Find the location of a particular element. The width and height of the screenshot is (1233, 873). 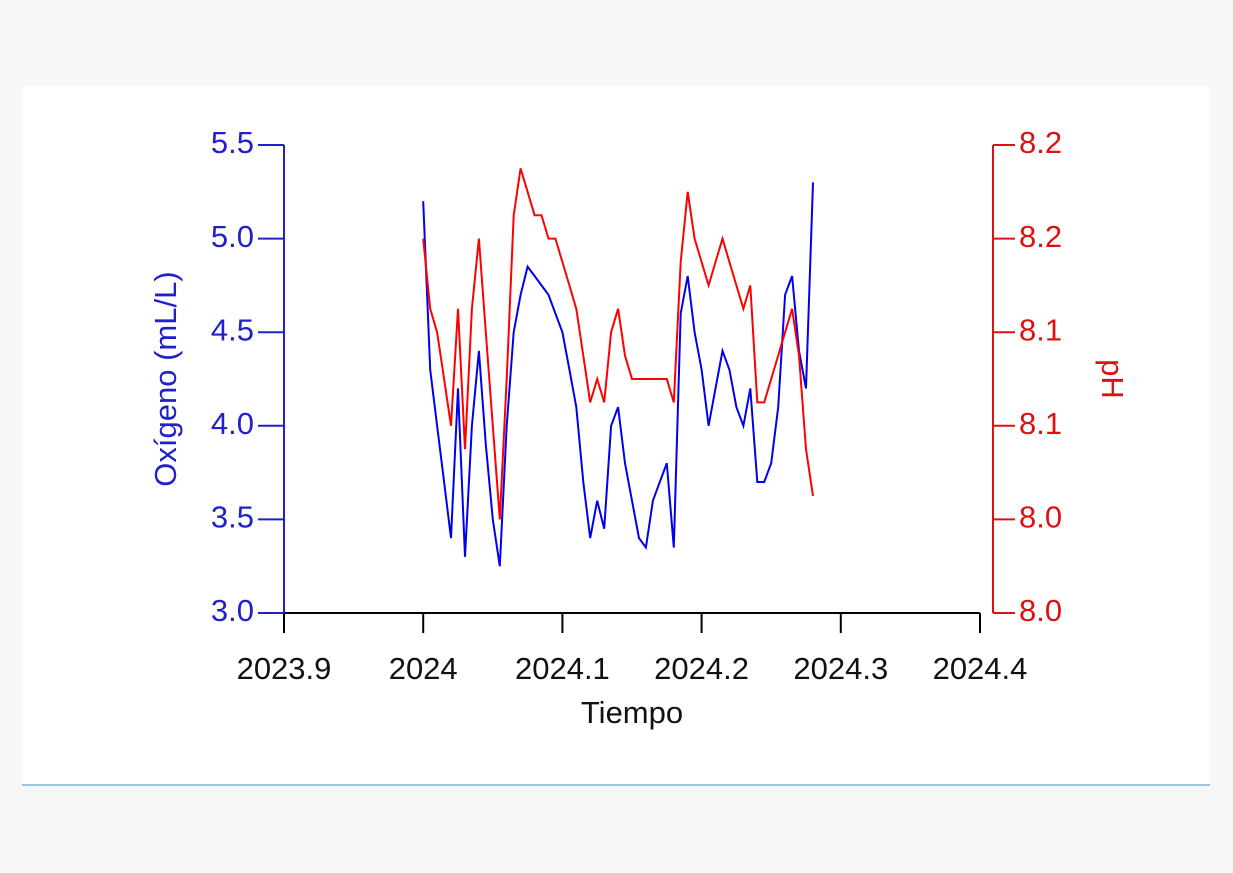

y-tick-label: 5.5 is located at coordinates (232, 142).